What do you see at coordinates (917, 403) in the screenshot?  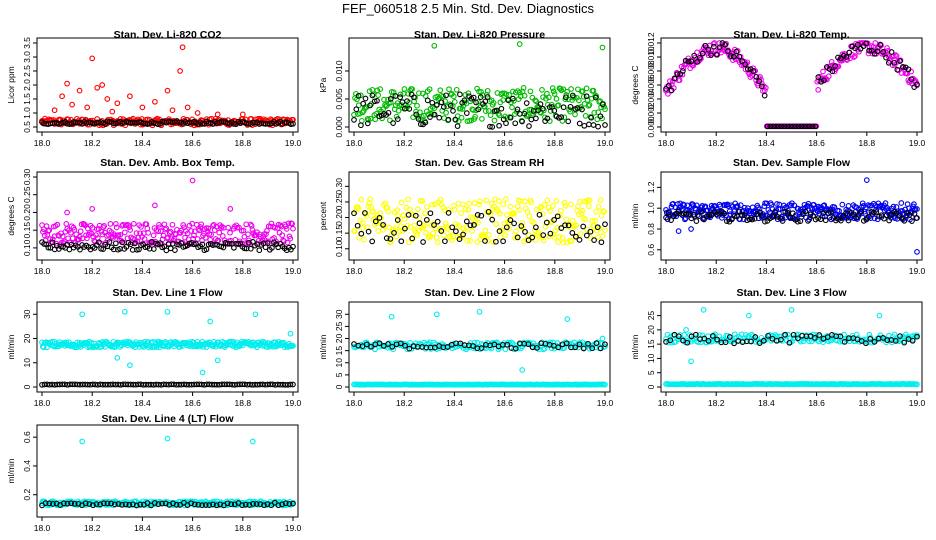 I see `x-tick-label: 19.0` at bounding box center [917, 403].